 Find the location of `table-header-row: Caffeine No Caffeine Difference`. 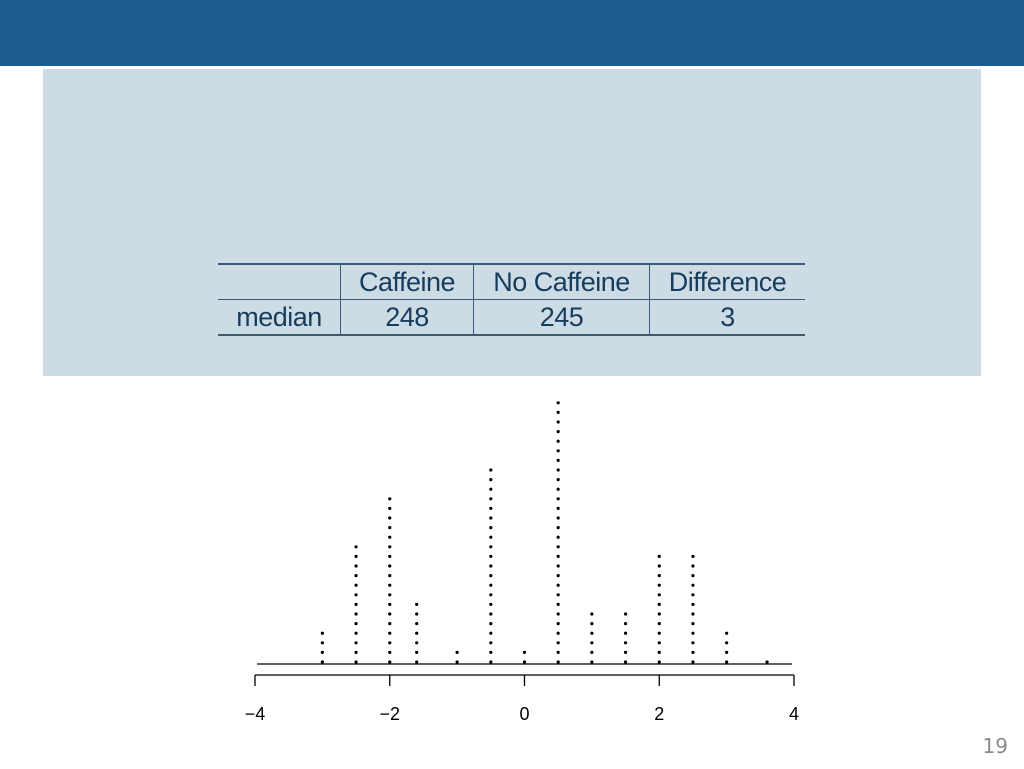

table-header-row: Caffeine No Caffeine Difference is located at coordinates (511, 282).